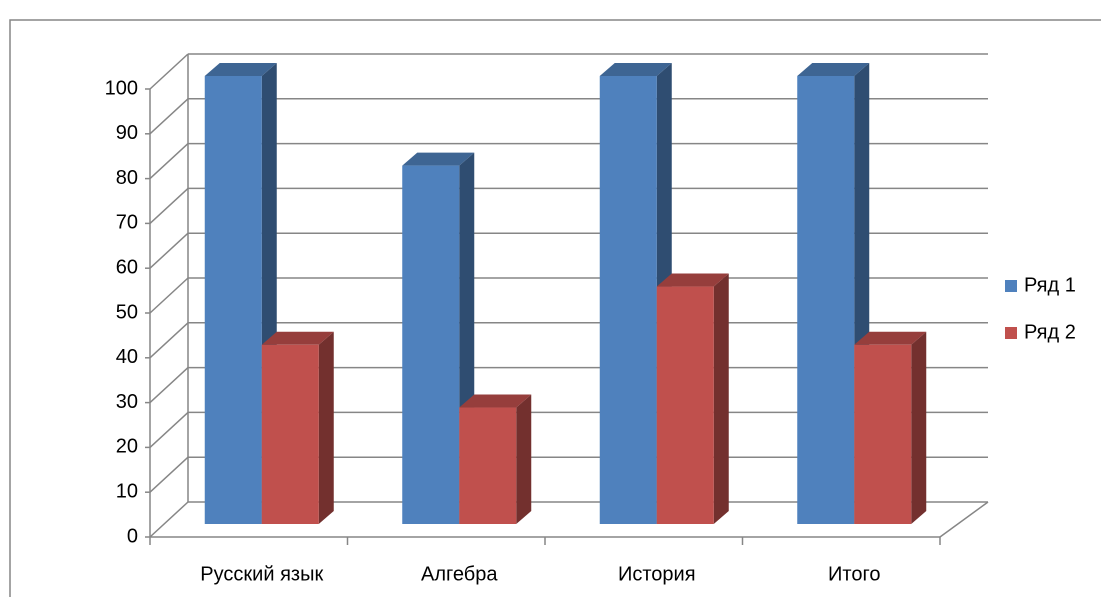 Image resolution: width=1101 pixels, height=597 pixels. What do you see at coordinates (459, 574) in the screenshot?
I see `x-tick-label: Алгебра` at bounding box center [459, 574].